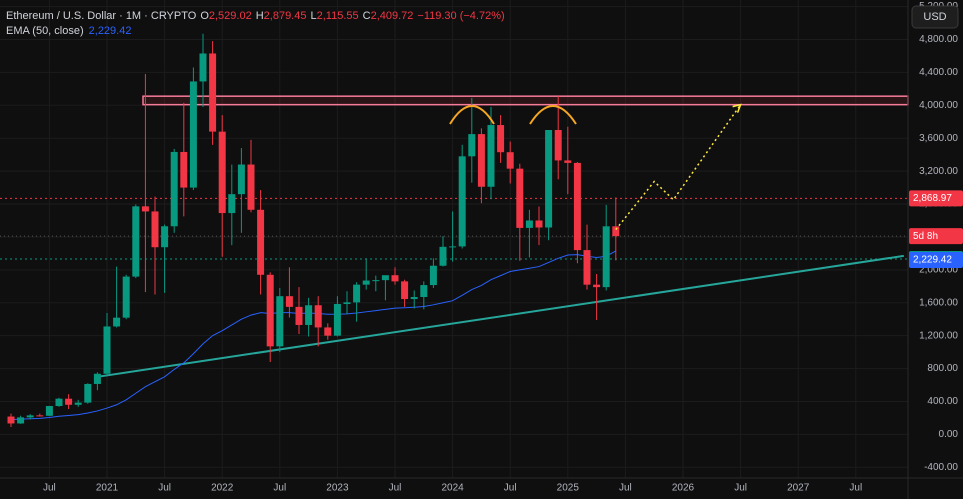 Image resolution: width=963 pixels, height=499 pixels. Describe the element at coordinates (313, 16) in the screenshot. I see `ohlc-key: L` at that location.